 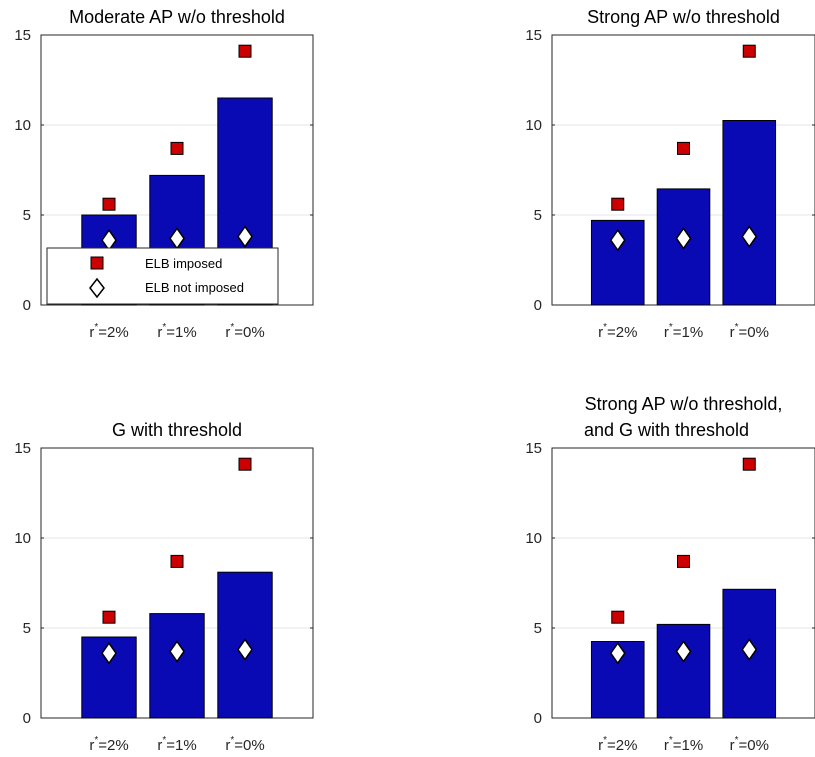 What do you see at coordinates (183, 263) in the screenshot?
I see `legend-label: ELB imposed` at bounding box center [183, 263].